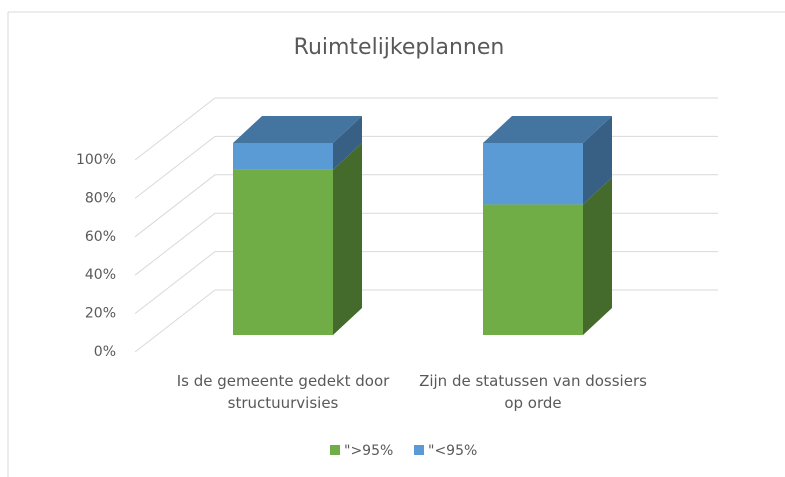  I want to click on y-tick-label: 100%, so click(96, 160).